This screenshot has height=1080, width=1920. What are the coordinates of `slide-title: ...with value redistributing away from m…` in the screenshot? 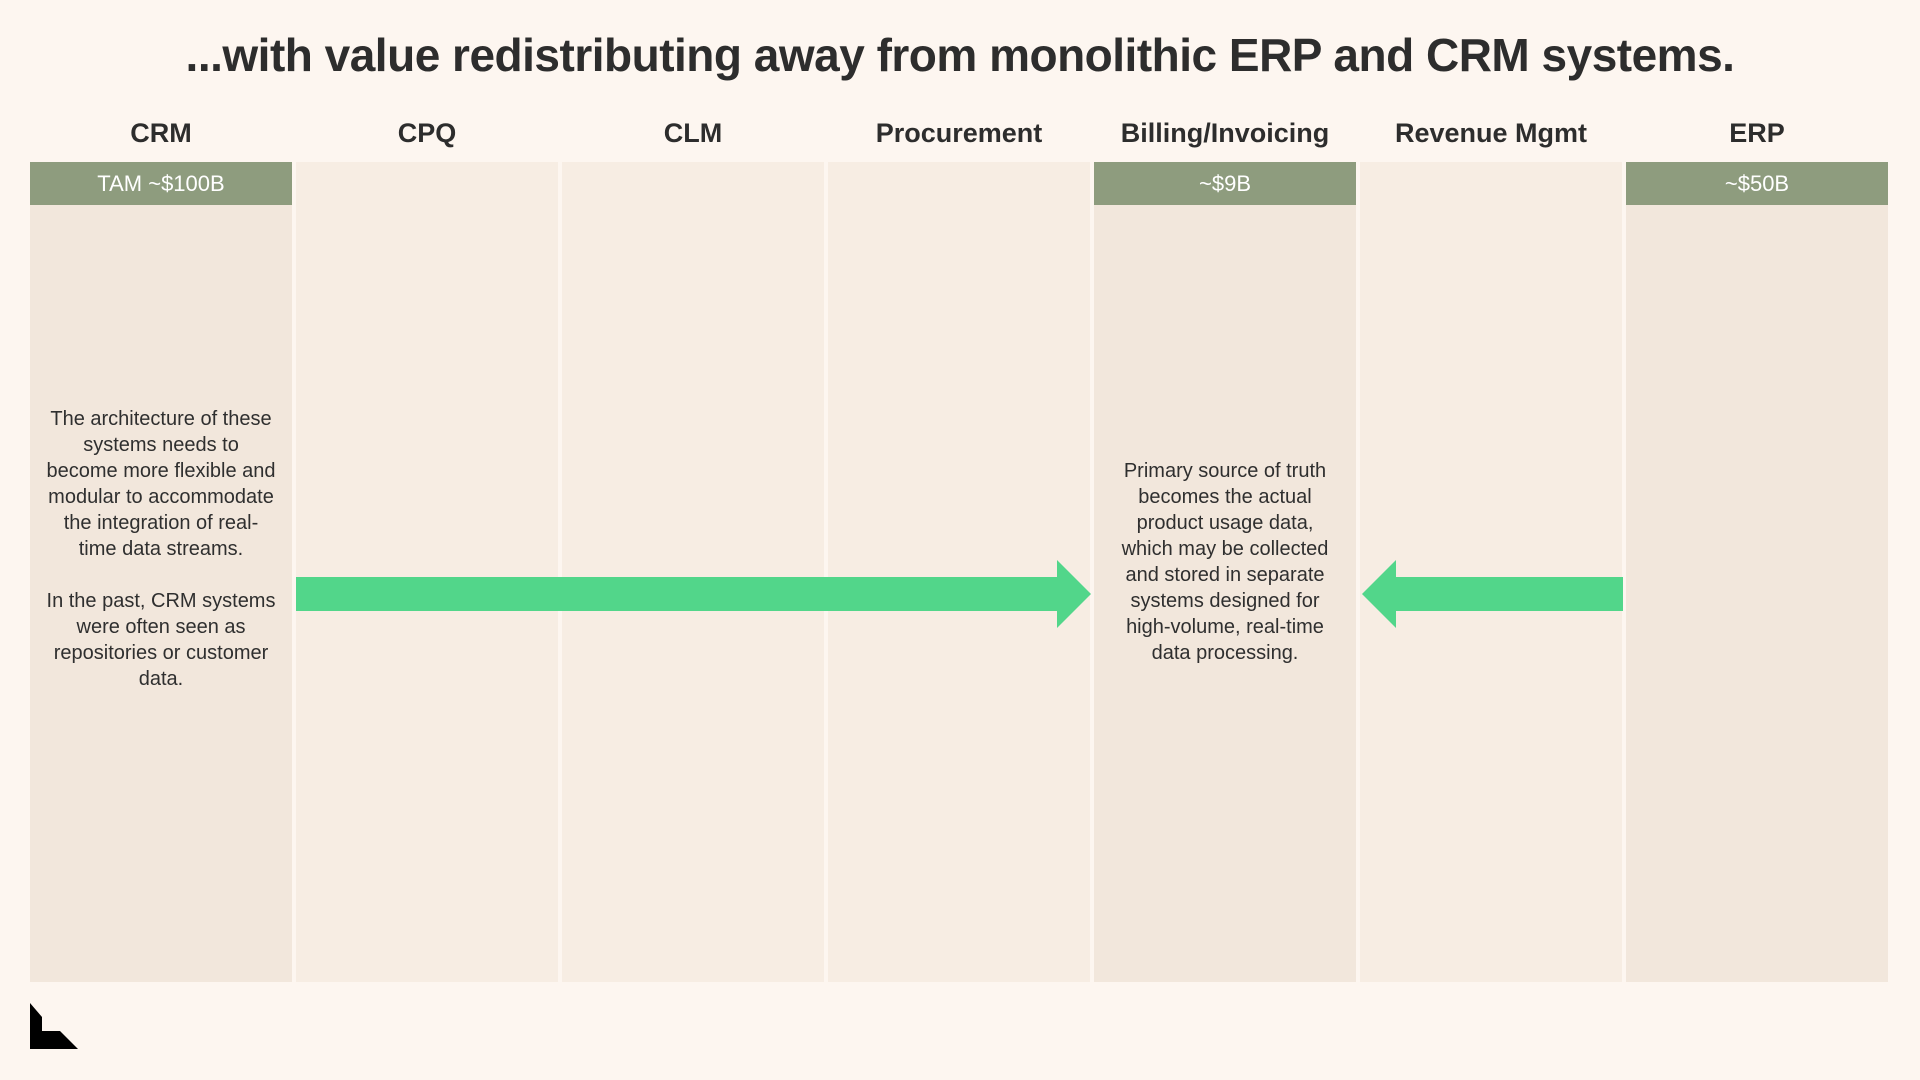 It's located at (960, 55).